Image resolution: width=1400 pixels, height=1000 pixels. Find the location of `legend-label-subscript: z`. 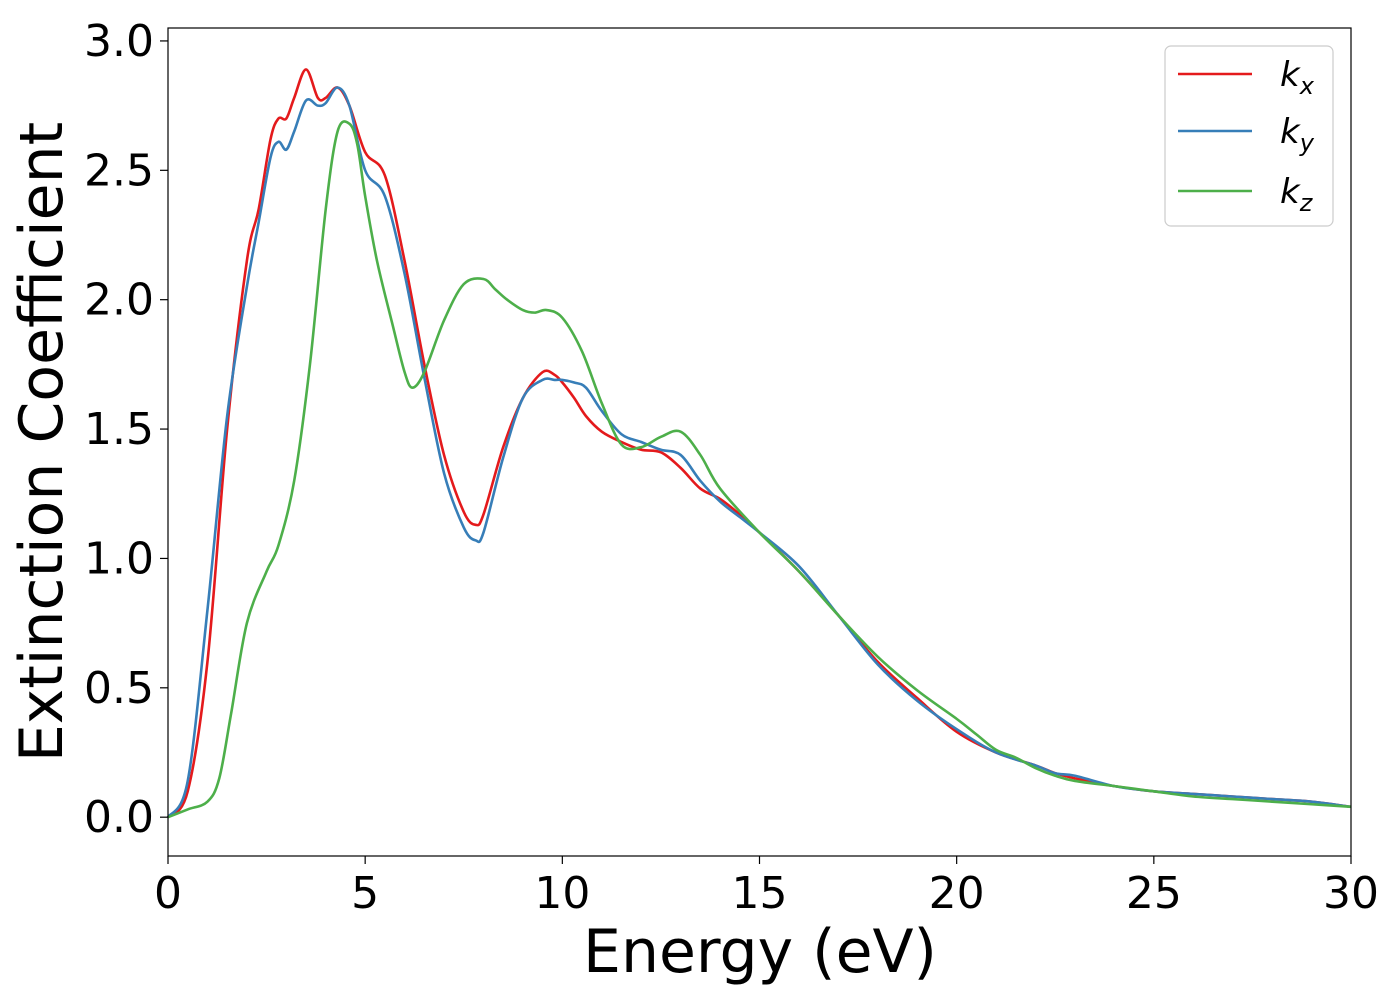

legend-label-subscript: z is located at coordinates (1306, 203).